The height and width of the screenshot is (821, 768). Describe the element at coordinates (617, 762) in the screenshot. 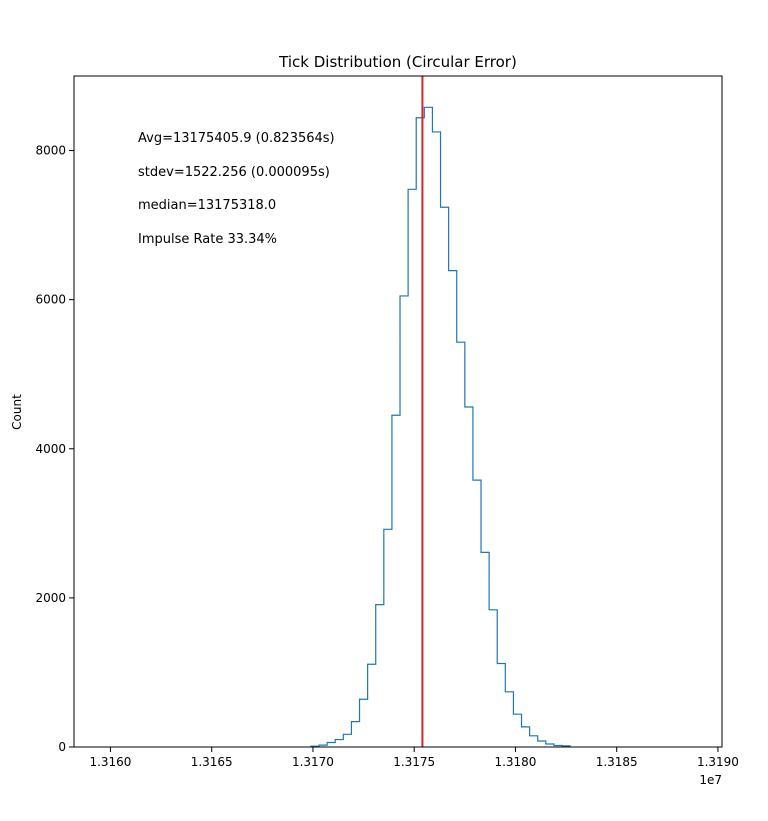

I see `x-tick-label: 1.3185` at that location.